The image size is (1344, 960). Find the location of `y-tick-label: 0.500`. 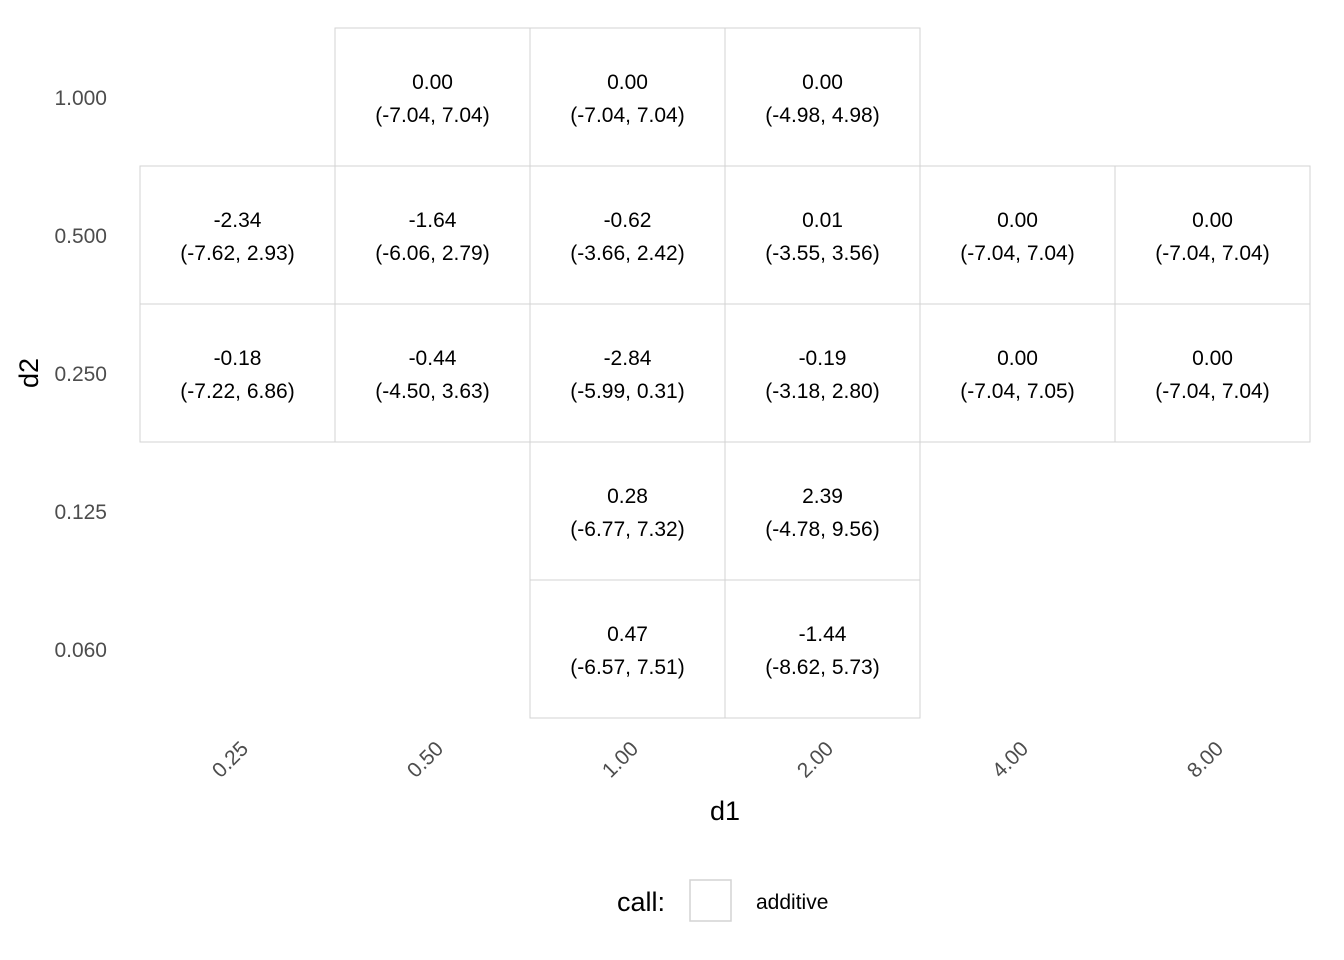

y-tick-label: 0.500 is located at coordinates (80, 236).